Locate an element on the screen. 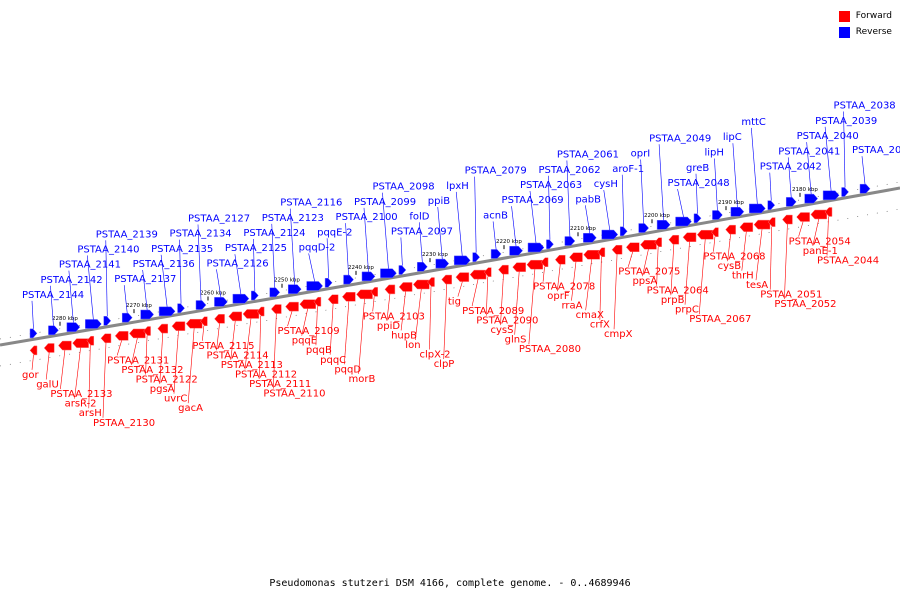 This screenshot has height=600, width=900. gene-label: lpxH is located at coordinates (457, 186).